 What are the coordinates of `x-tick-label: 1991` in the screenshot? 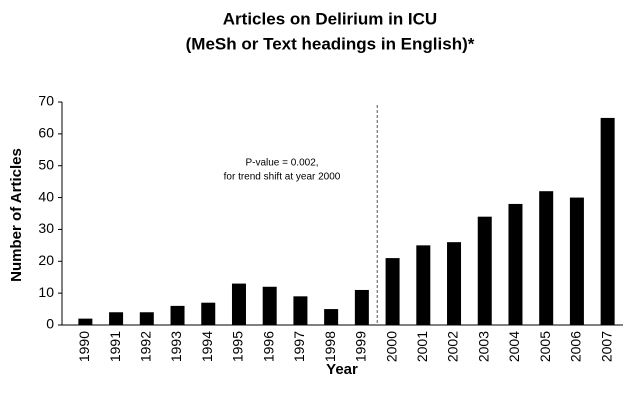 It's located at (115, 346).